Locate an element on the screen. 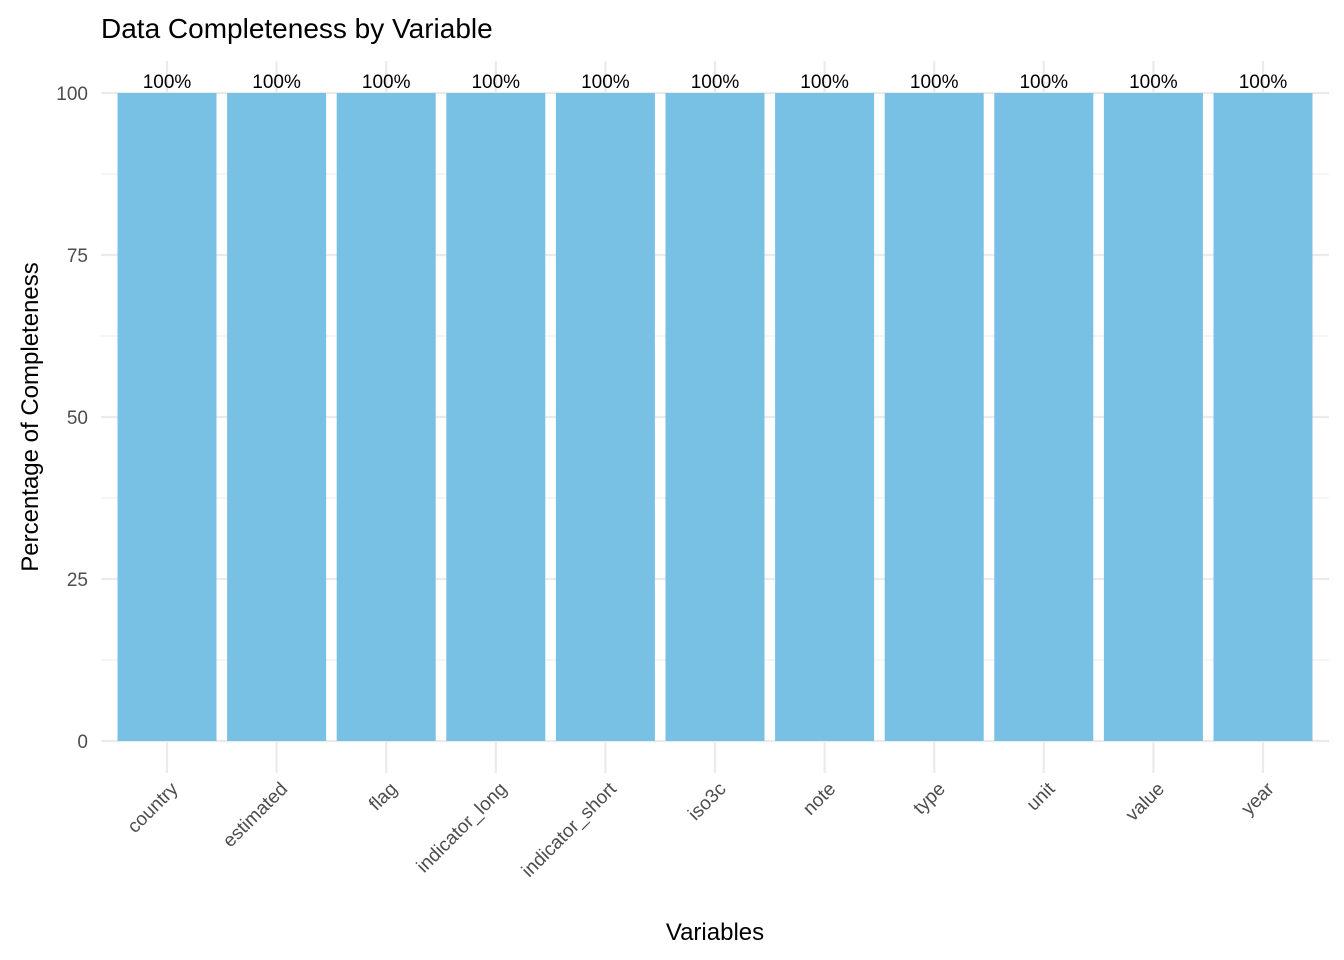  chart-title: Data Completeness by Variable is located at coordinates (297, 28).